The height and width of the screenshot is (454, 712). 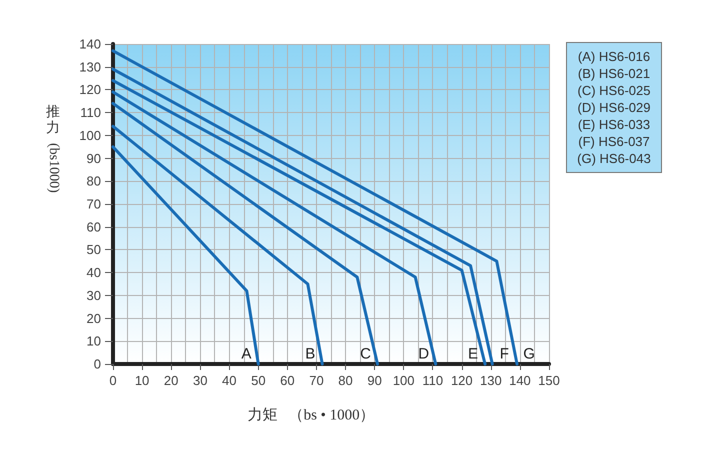 I want to click on series-label: B, so click(x=310, y=354).